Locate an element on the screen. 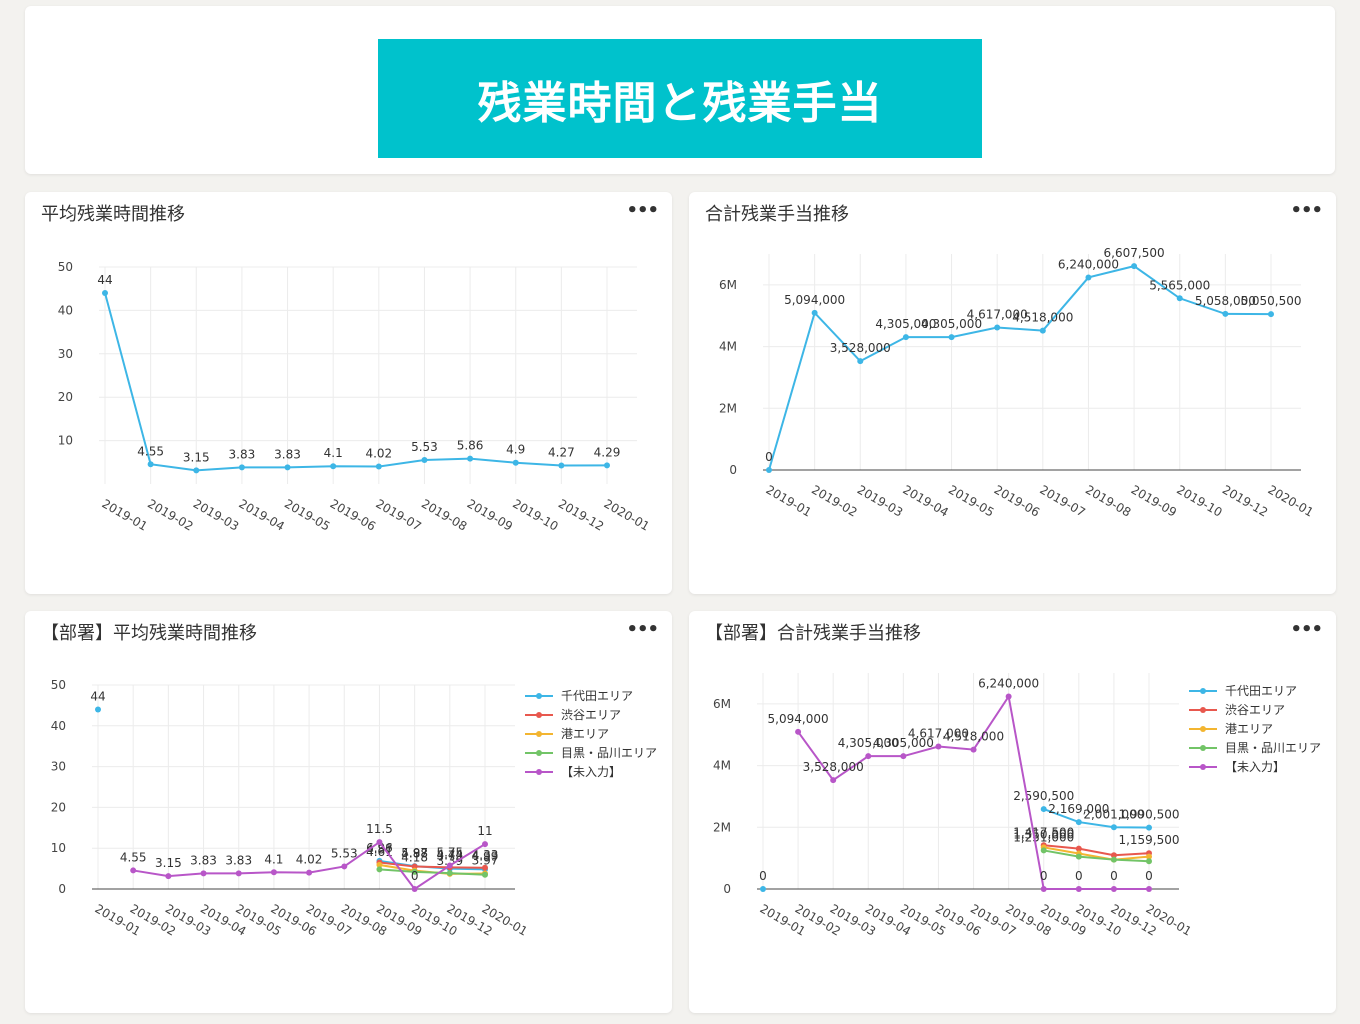 The width and height of the screenshot is (1360, 1024). x-tick-label: 2019-04 is located at coordinates (925, 500).